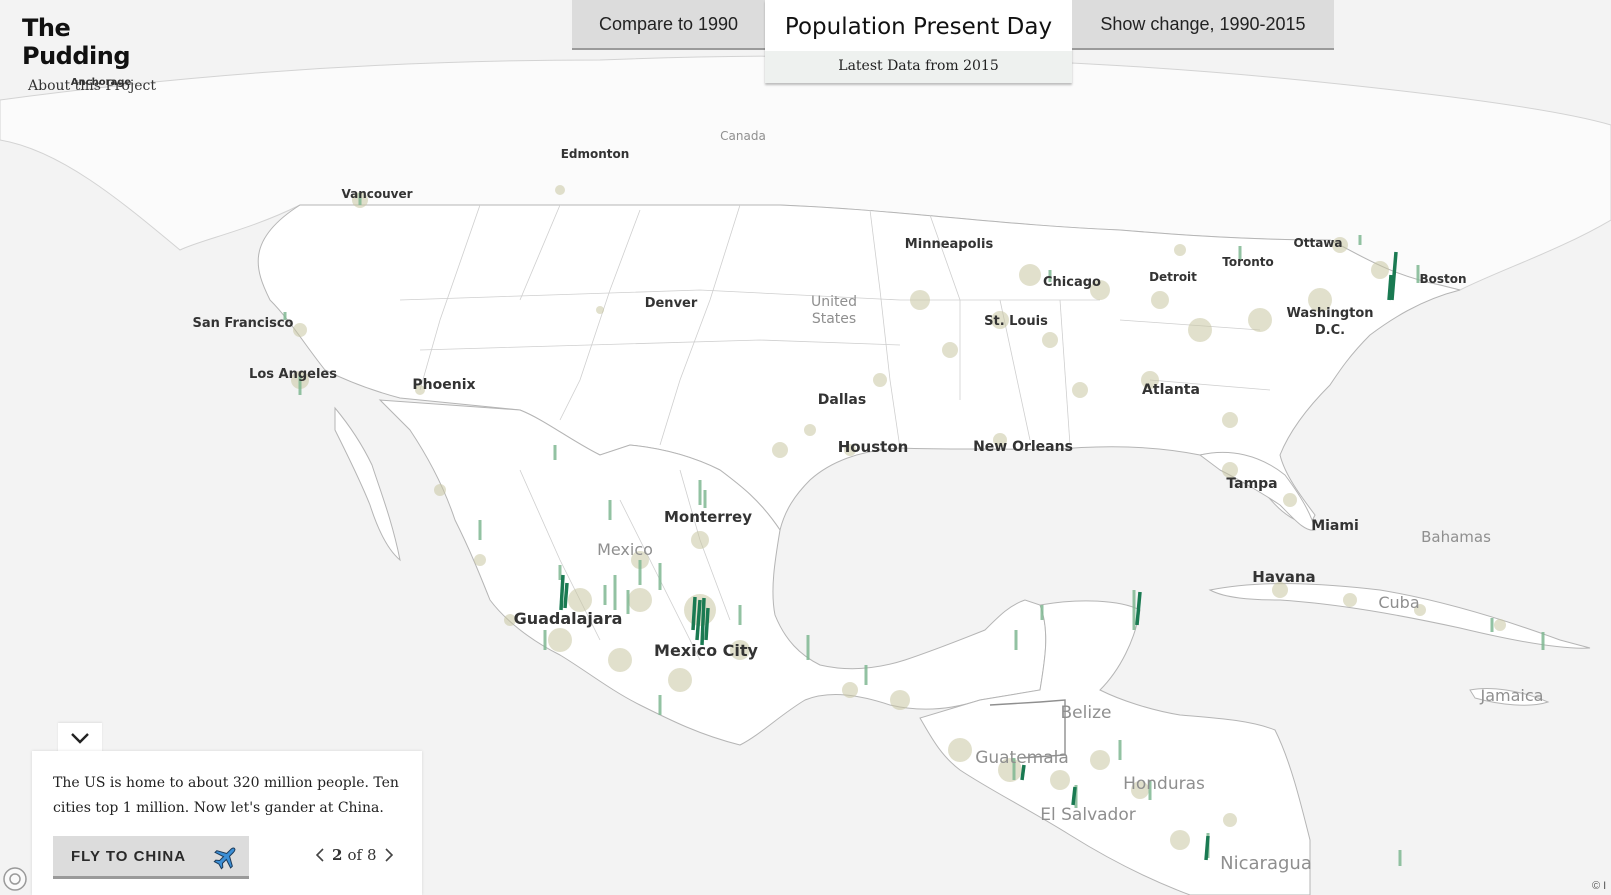 This screenshot has width=1611, height=895. I want to click on page-of-label: of, so click(355, 855).